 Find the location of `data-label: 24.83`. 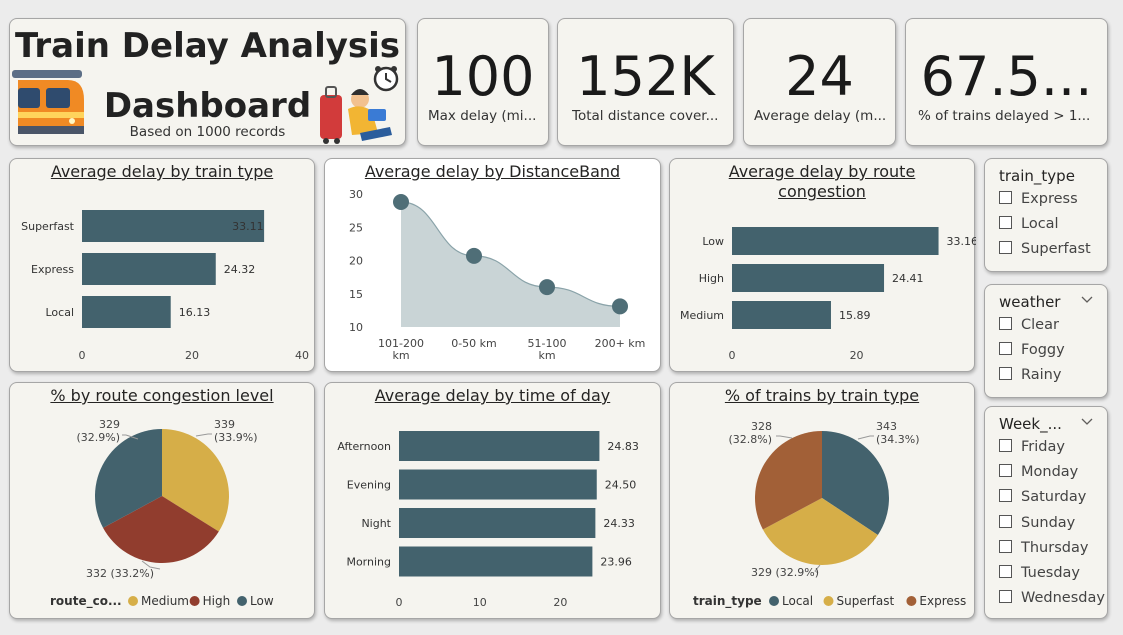

data-label: 24.83 is located at coordinates (623, 446).